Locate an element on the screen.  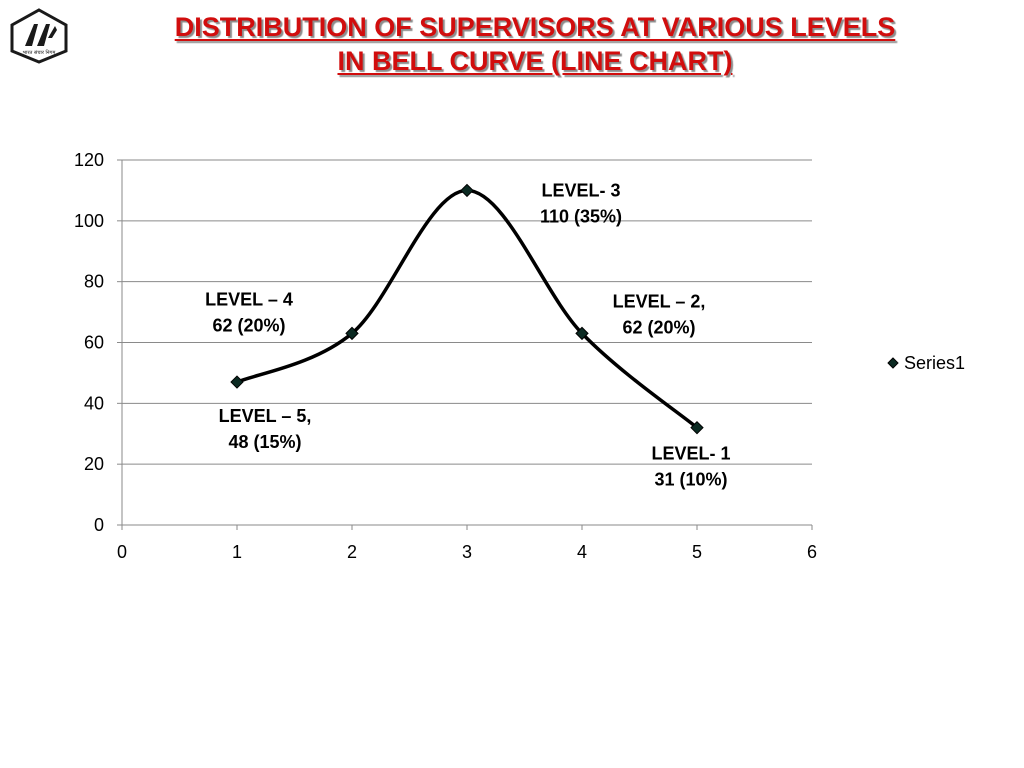
x-tick-label: 3 is located at coordinates (467, 552).